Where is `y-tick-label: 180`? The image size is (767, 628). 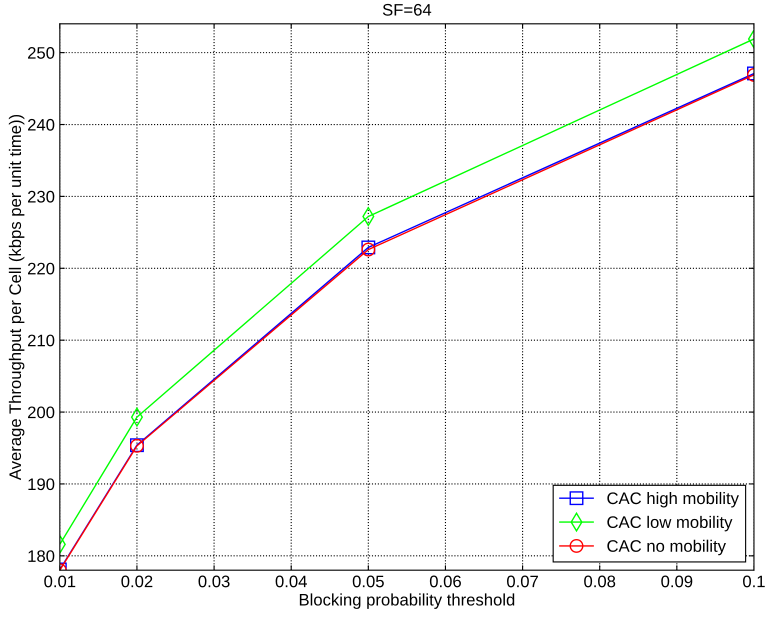
y-tick-label: 180 is located at coordinates (41, 556).